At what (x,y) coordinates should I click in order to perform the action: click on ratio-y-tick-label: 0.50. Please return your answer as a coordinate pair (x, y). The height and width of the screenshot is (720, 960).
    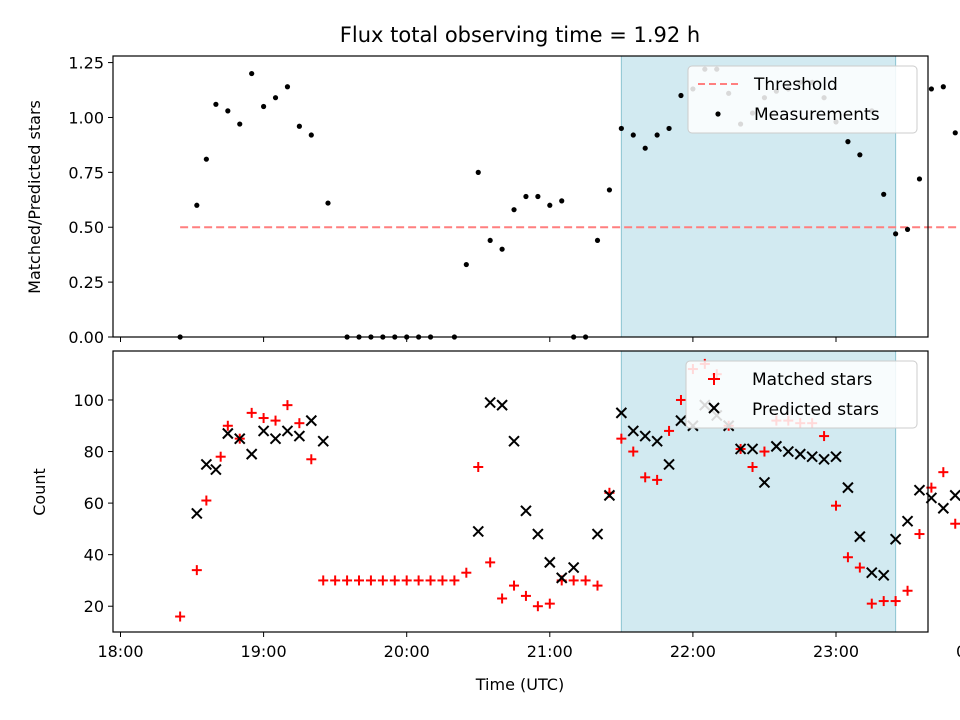
    Looking at the image, I should click on (86, 227).